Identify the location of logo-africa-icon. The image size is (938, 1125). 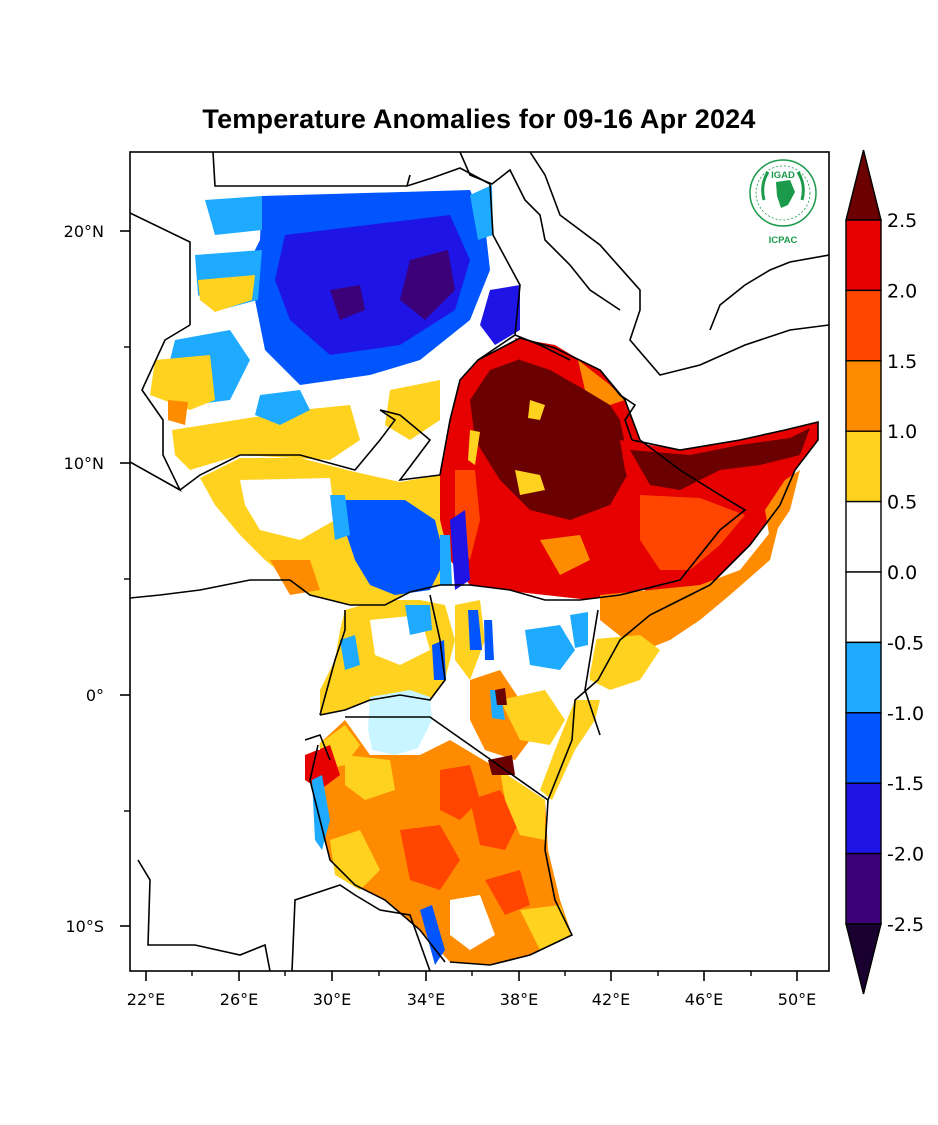
(785, 194).